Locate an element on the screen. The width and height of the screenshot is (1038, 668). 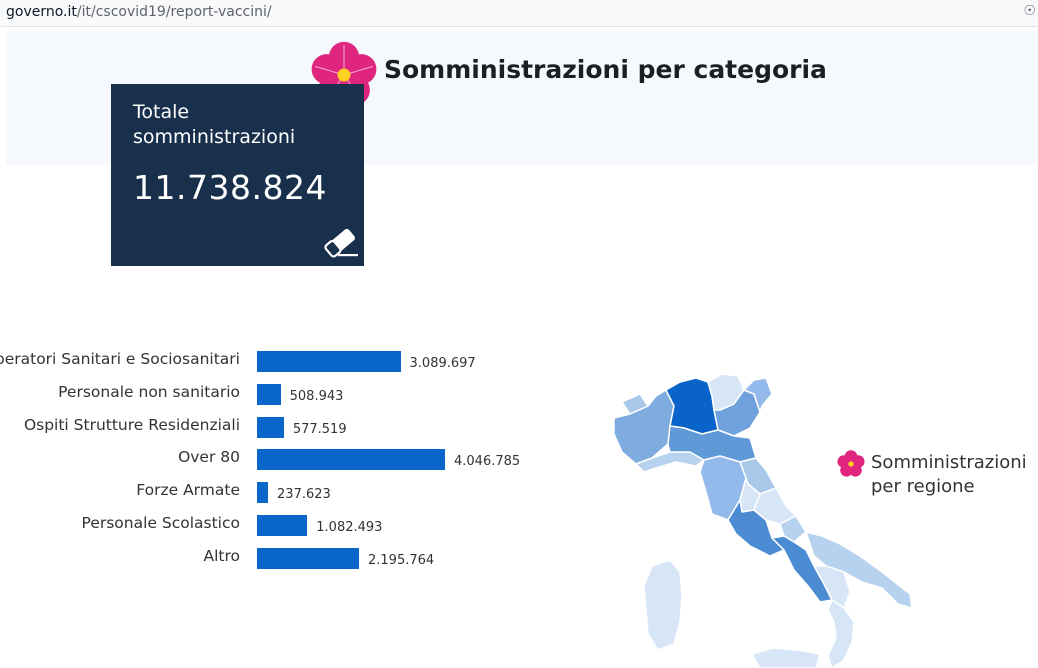
url-text: governo.it/it/cscovid19/report-vaccini/ is located at coordinates (139, 12).